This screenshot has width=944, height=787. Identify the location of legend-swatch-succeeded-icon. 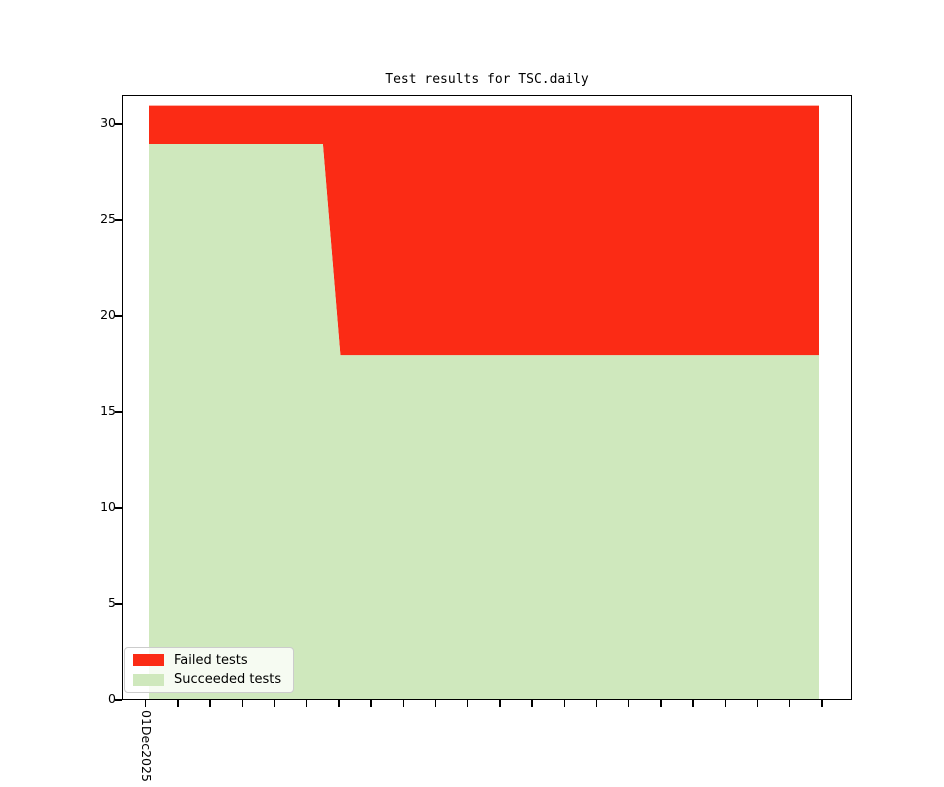
(148, 679).